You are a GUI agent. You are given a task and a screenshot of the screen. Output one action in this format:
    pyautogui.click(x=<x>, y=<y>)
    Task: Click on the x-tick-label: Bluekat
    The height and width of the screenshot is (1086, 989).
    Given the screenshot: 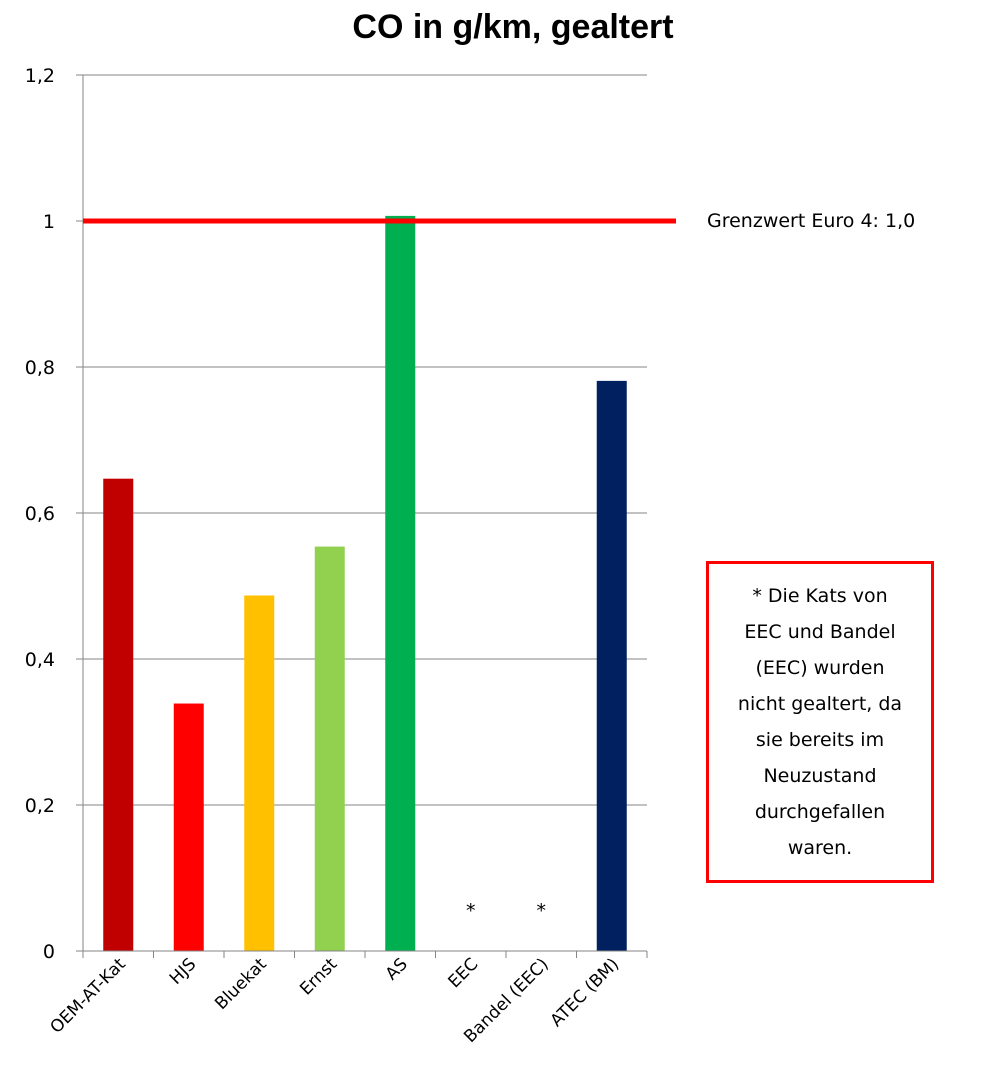 What is the action you would take?
    pyautogui.click(x=241, y=984)
    